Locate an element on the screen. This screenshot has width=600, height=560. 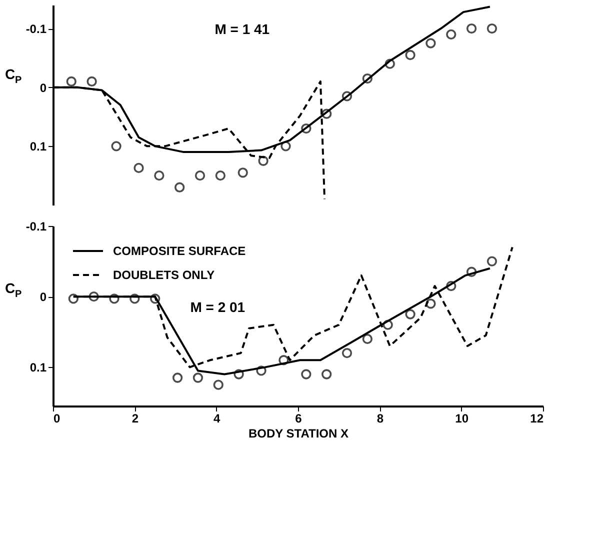
x-tick-label: 2 is located at coordinates (135, 419).